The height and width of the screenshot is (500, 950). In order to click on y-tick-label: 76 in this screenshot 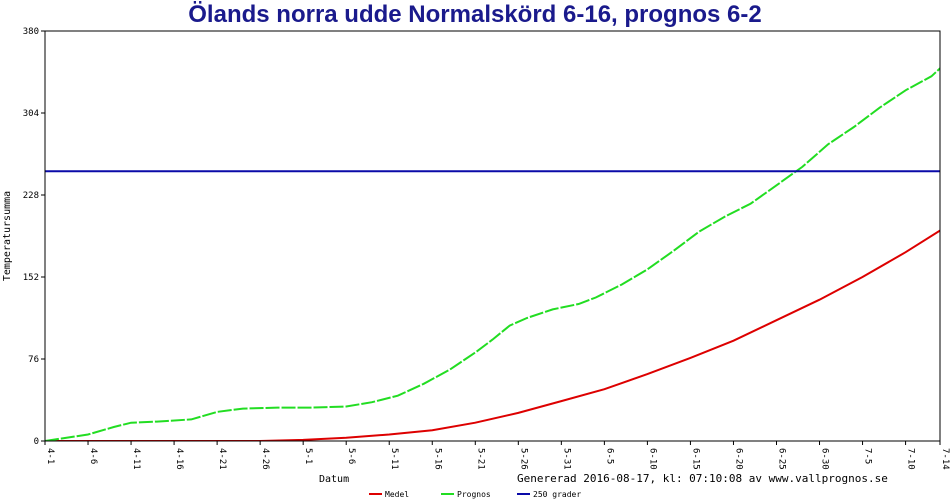, I will do `click(33, 360)`.